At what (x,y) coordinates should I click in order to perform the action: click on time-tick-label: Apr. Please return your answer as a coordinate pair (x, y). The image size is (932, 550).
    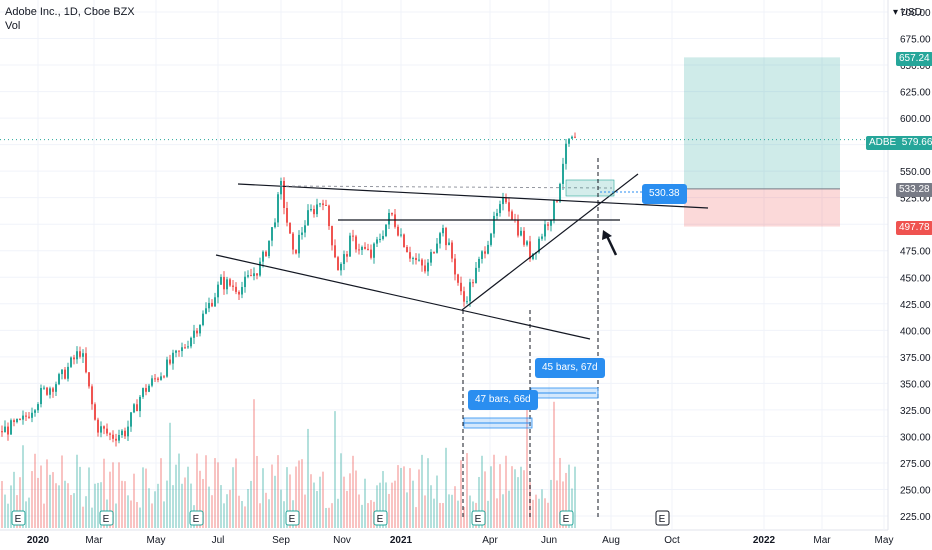
    Looking at the image, I should click on (490, 540).